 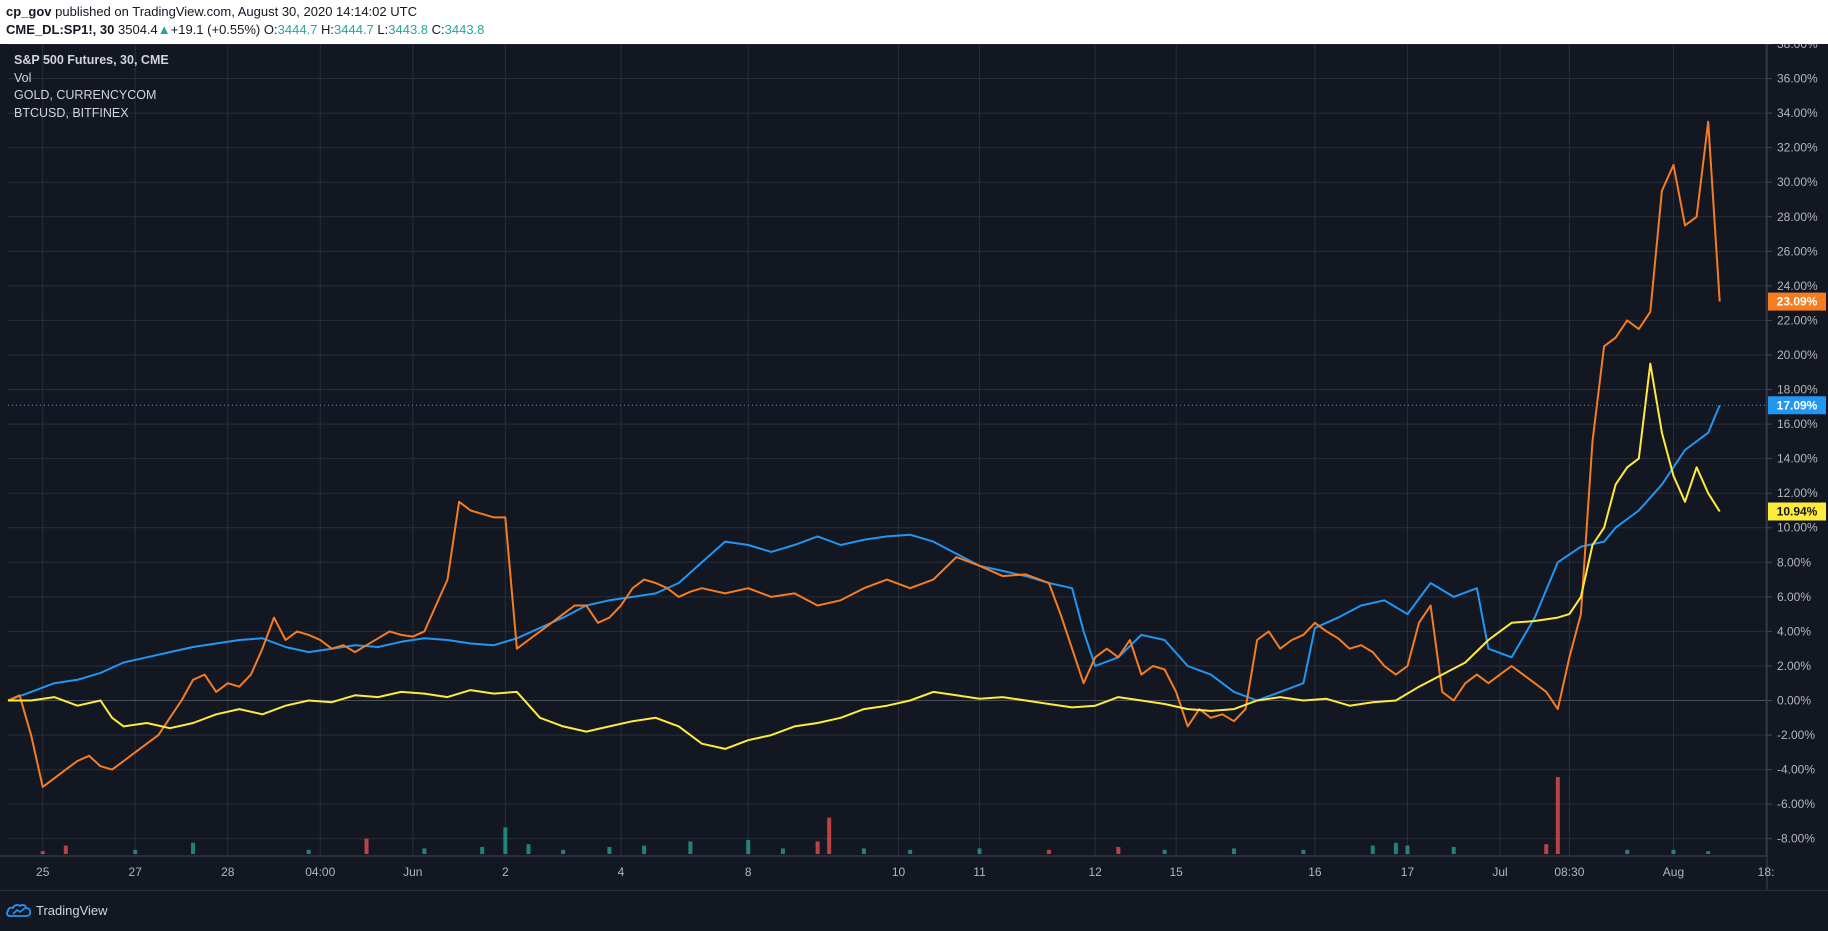 What do you see at coordinates (408, 29) in the screenshot?
I see `low-value: 3443.8` at bounding box center [408, 29].